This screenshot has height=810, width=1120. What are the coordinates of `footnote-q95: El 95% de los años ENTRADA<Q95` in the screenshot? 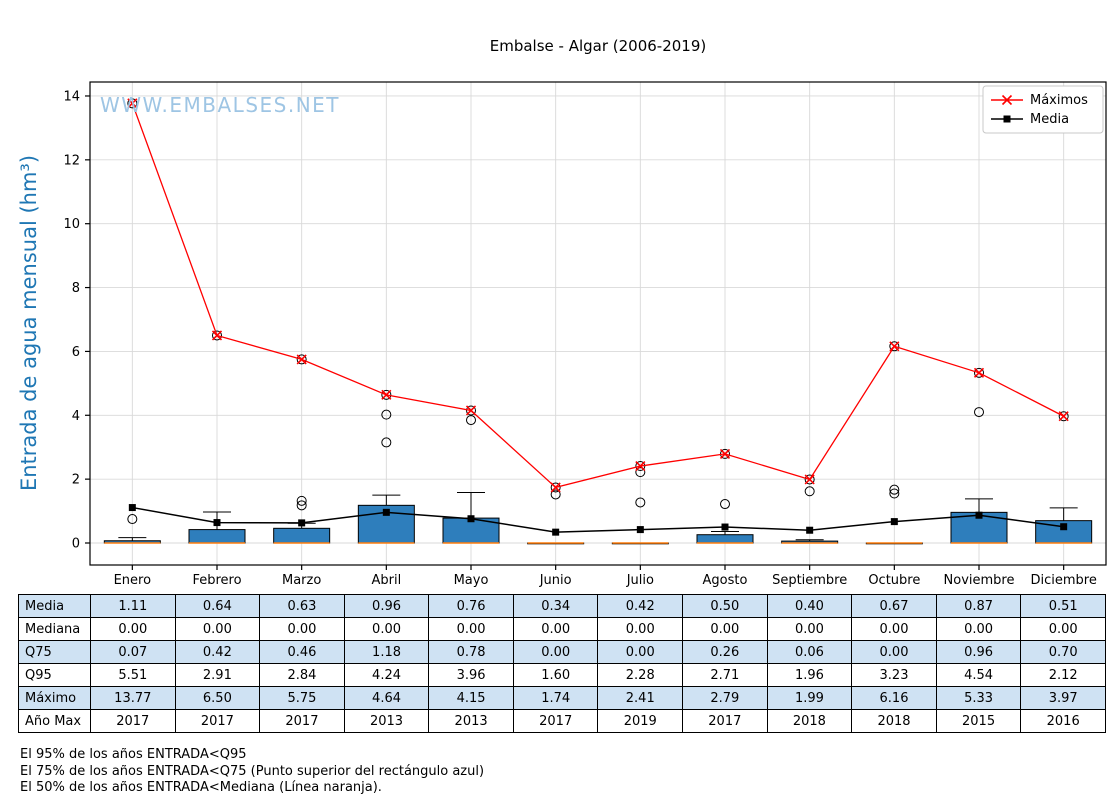 It's located at (133, 754).